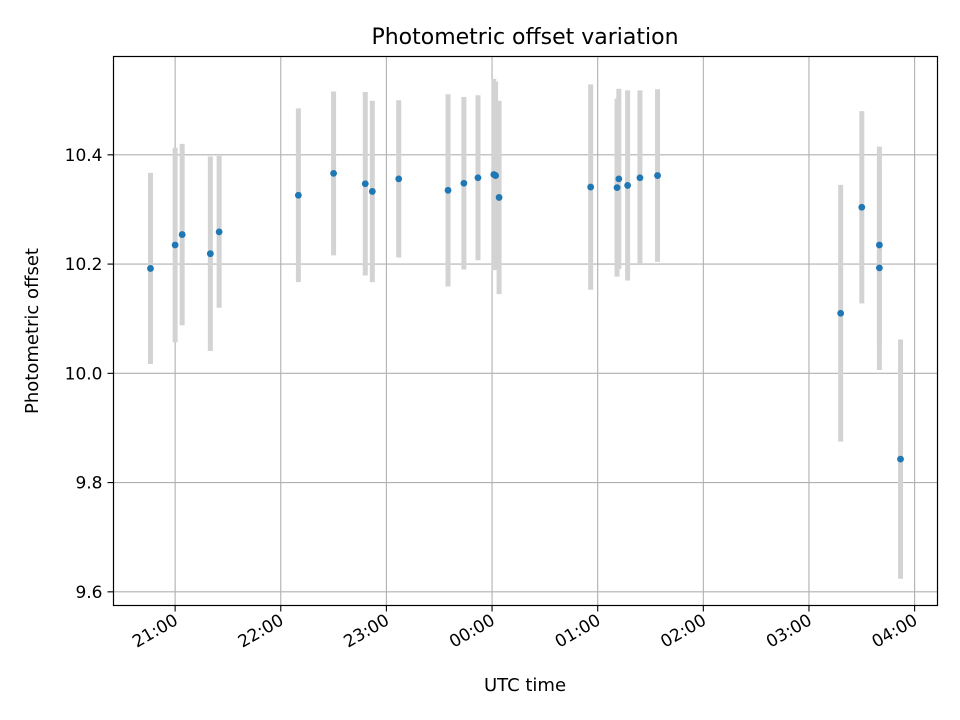 The height and width of the screenshot is (720, 960). Describe the element at coordinates (88, 484) in the screenshot. I see `y-tick-label: 9.8` at that location.